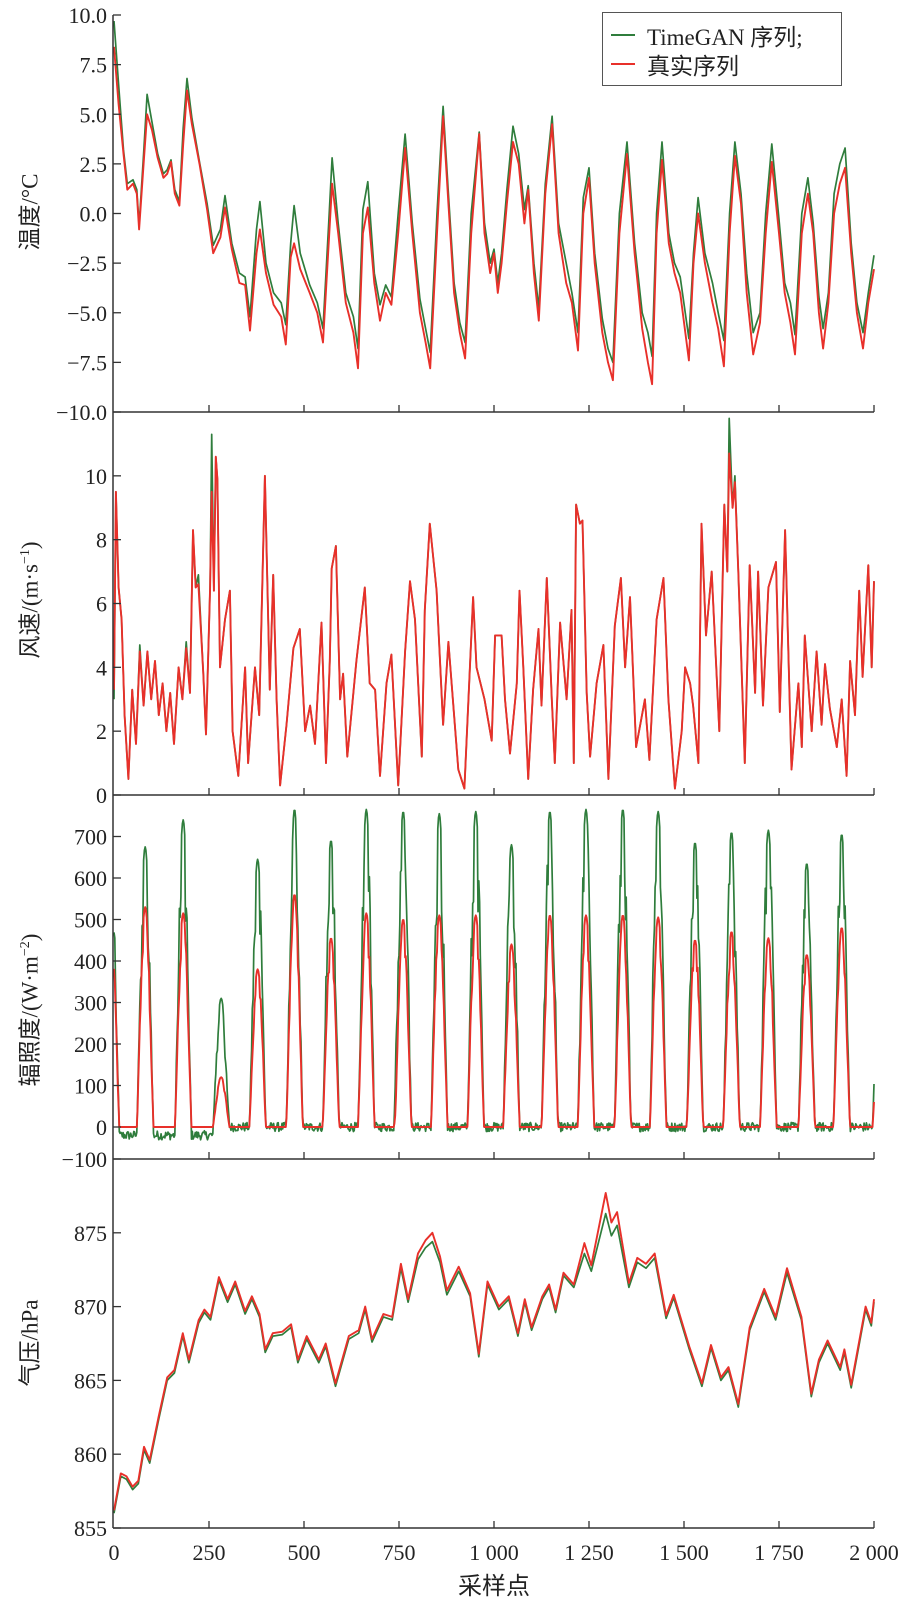  I want to click on y-tick-label: 8, so click(101, 540).